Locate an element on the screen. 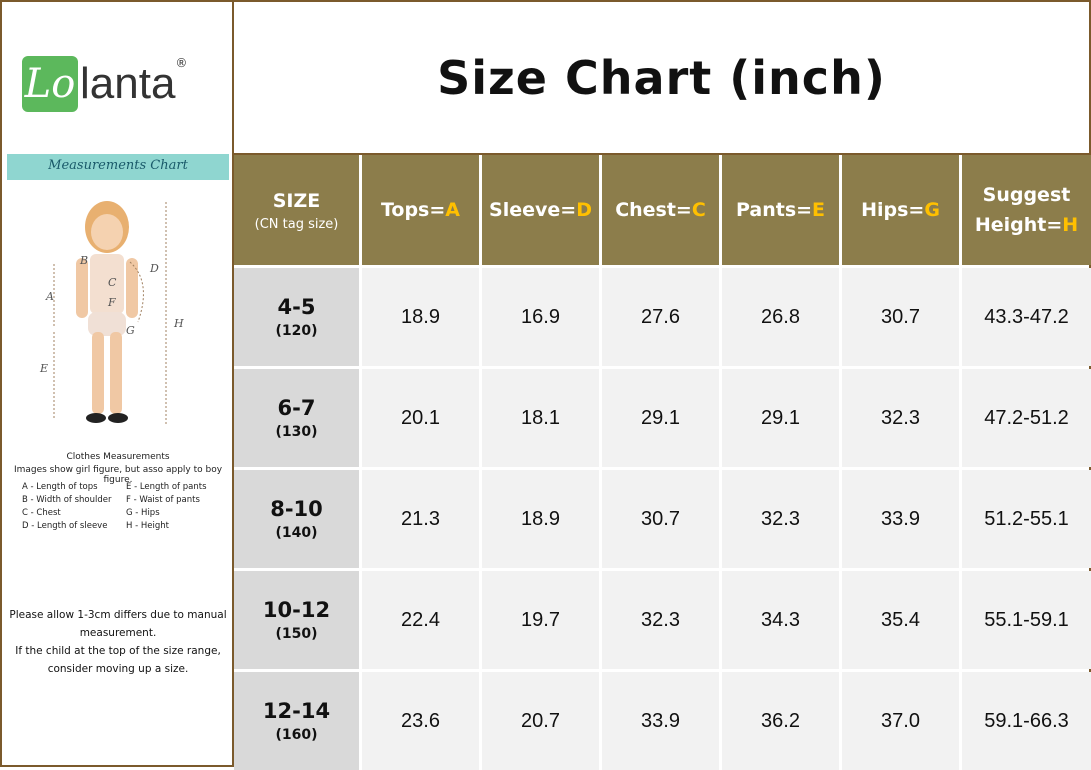  size-cell: 8-10 (140) is located at coordinates (296, 519).